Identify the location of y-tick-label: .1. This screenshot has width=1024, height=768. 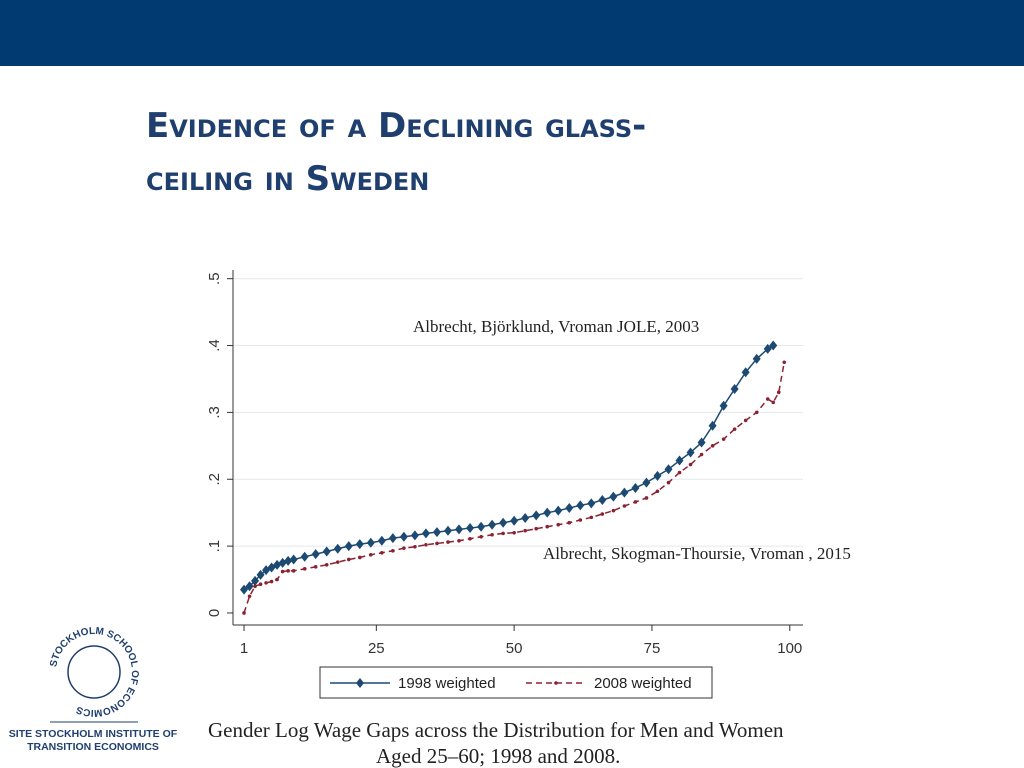
(214, 546).